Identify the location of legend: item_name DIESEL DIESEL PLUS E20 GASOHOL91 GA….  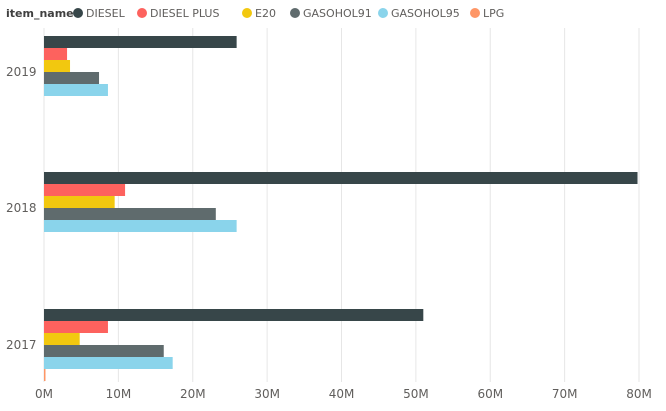
(255, 13).